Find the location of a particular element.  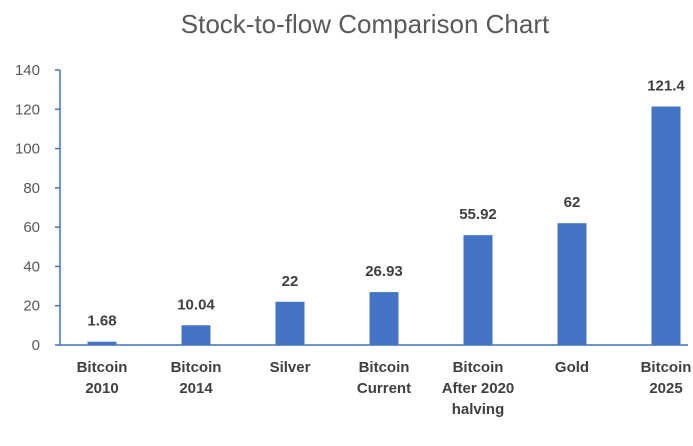

data-label: 22 is located at coordinates (290, 281).